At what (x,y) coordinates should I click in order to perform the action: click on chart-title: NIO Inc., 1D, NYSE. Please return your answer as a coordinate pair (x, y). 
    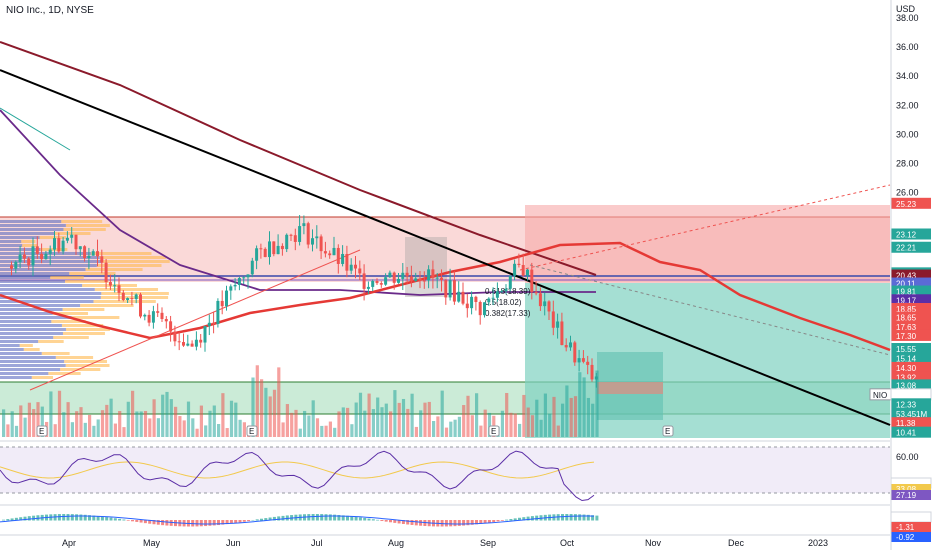
    Looking at the image, I should click on (50, 10).